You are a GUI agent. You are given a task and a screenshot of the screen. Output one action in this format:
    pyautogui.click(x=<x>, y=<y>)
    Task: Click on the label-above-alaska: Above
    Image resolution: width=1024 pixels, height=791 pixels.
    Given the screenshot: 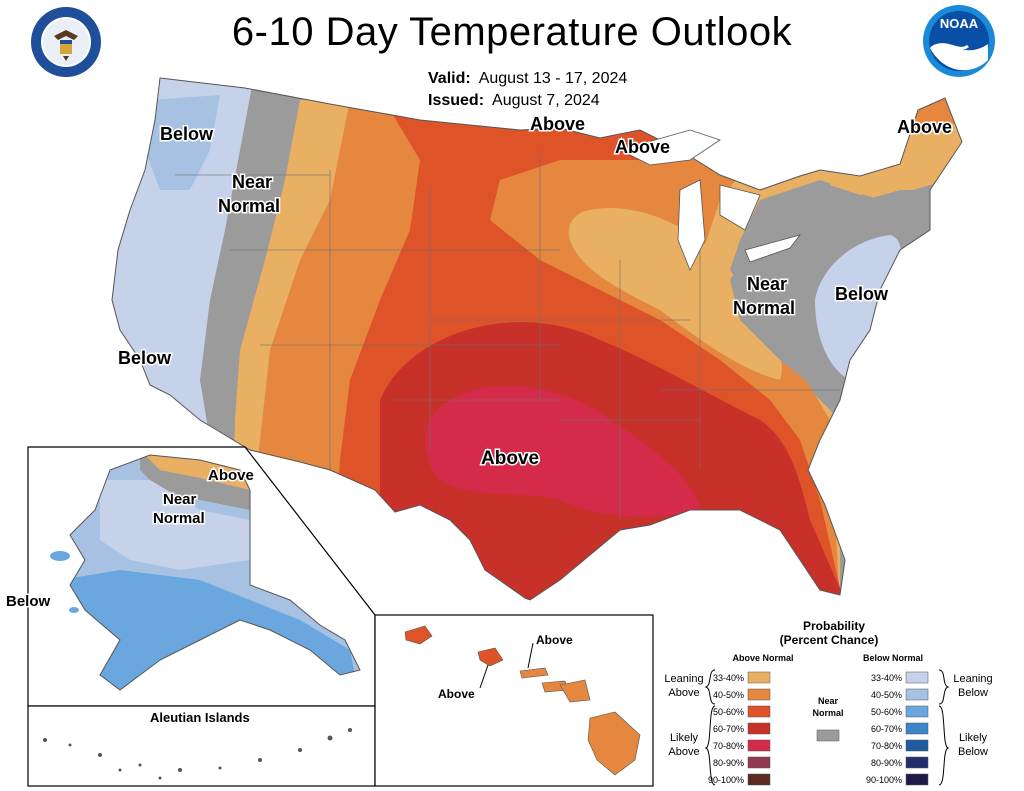 What is the action you would take?
    pyautogui.click(x=231, y=475)
    